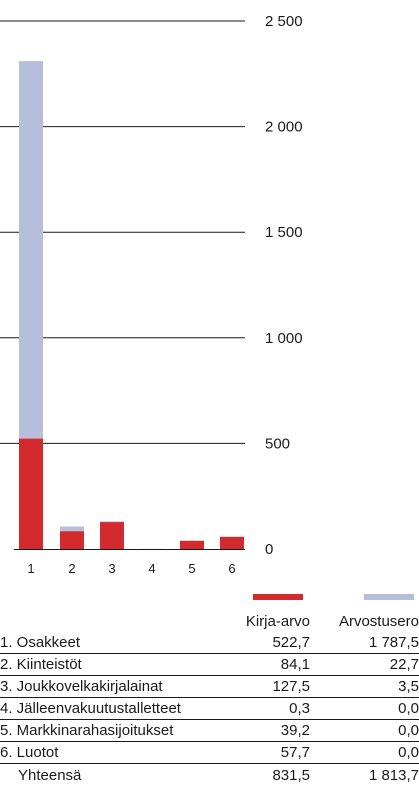 Image resolution: width=419 pixels, height=809 pixels. Describe the element at coordinates (116, 643) in the screenshot. I see `row-label: 1. Osakkeet` at that location.